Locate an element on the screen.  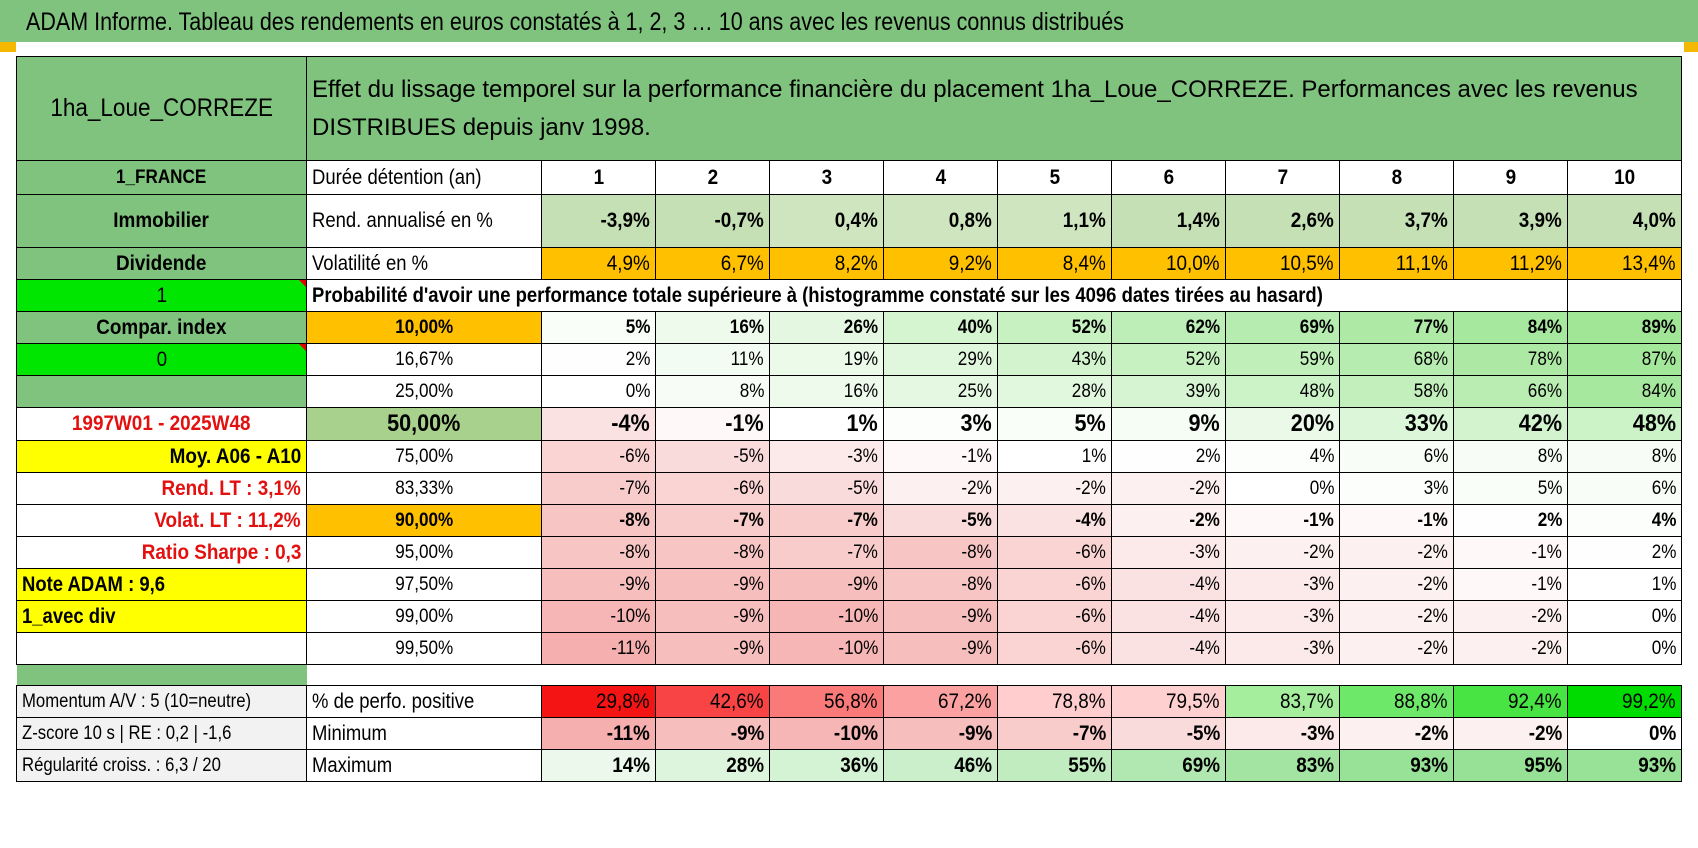
volat-value-text: 11,2% is located at coordinates (1535, 263).